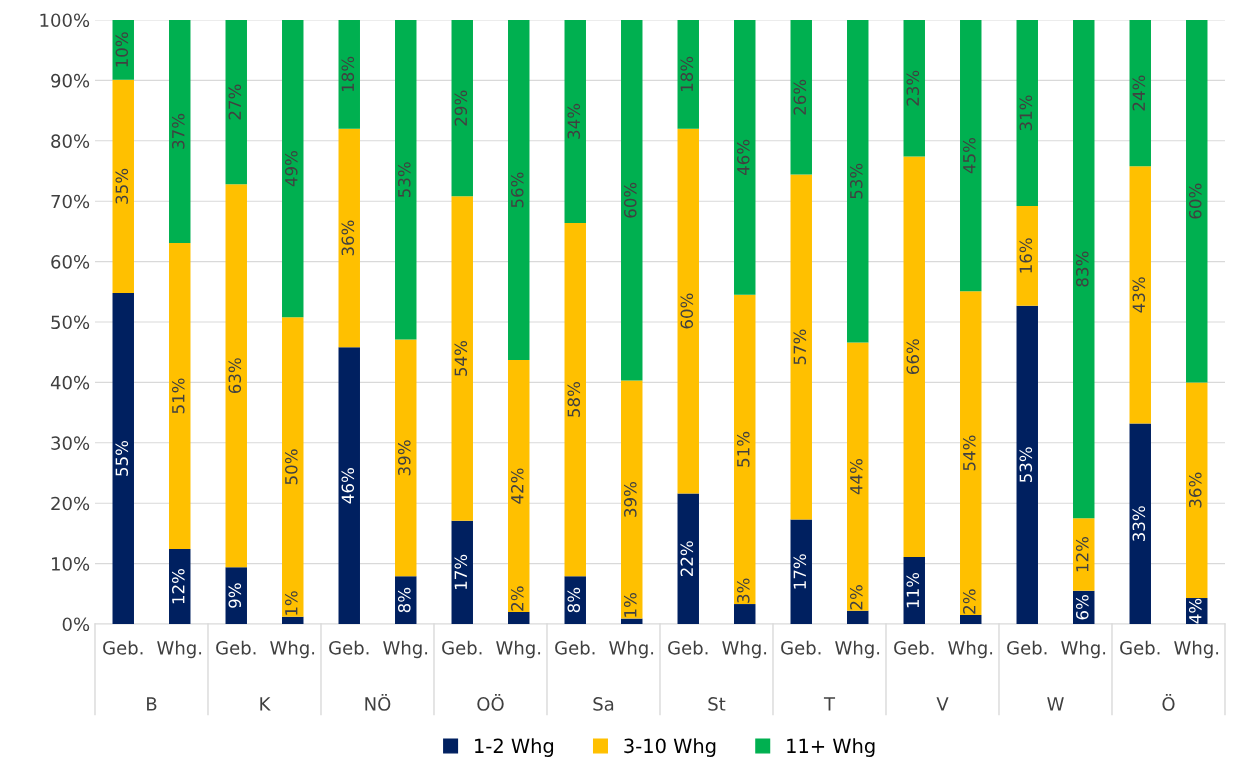  I want to click on data-label: 51%, so click(743, 449).